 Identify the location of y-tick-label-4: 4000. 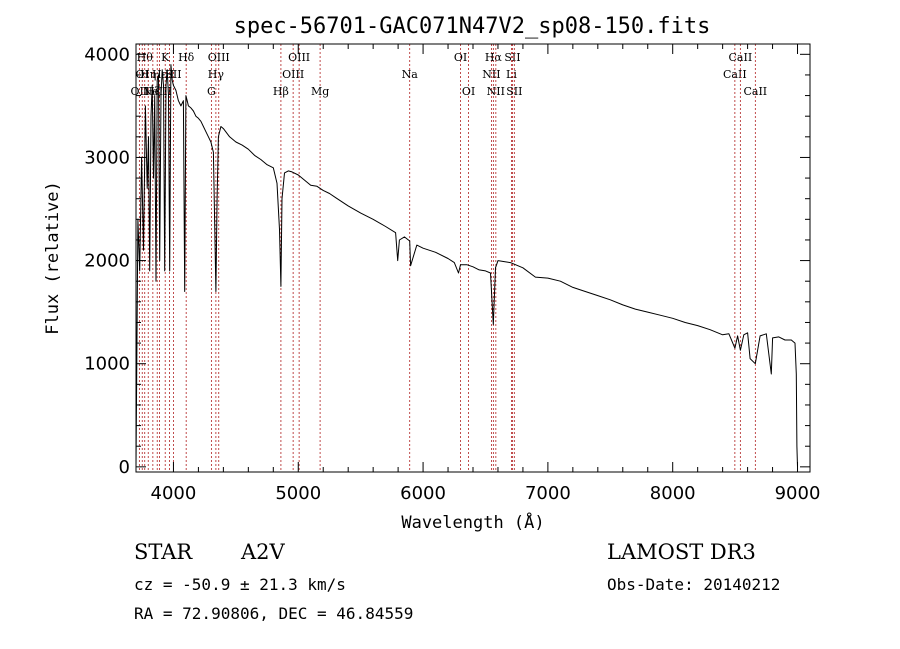
(107, 54).